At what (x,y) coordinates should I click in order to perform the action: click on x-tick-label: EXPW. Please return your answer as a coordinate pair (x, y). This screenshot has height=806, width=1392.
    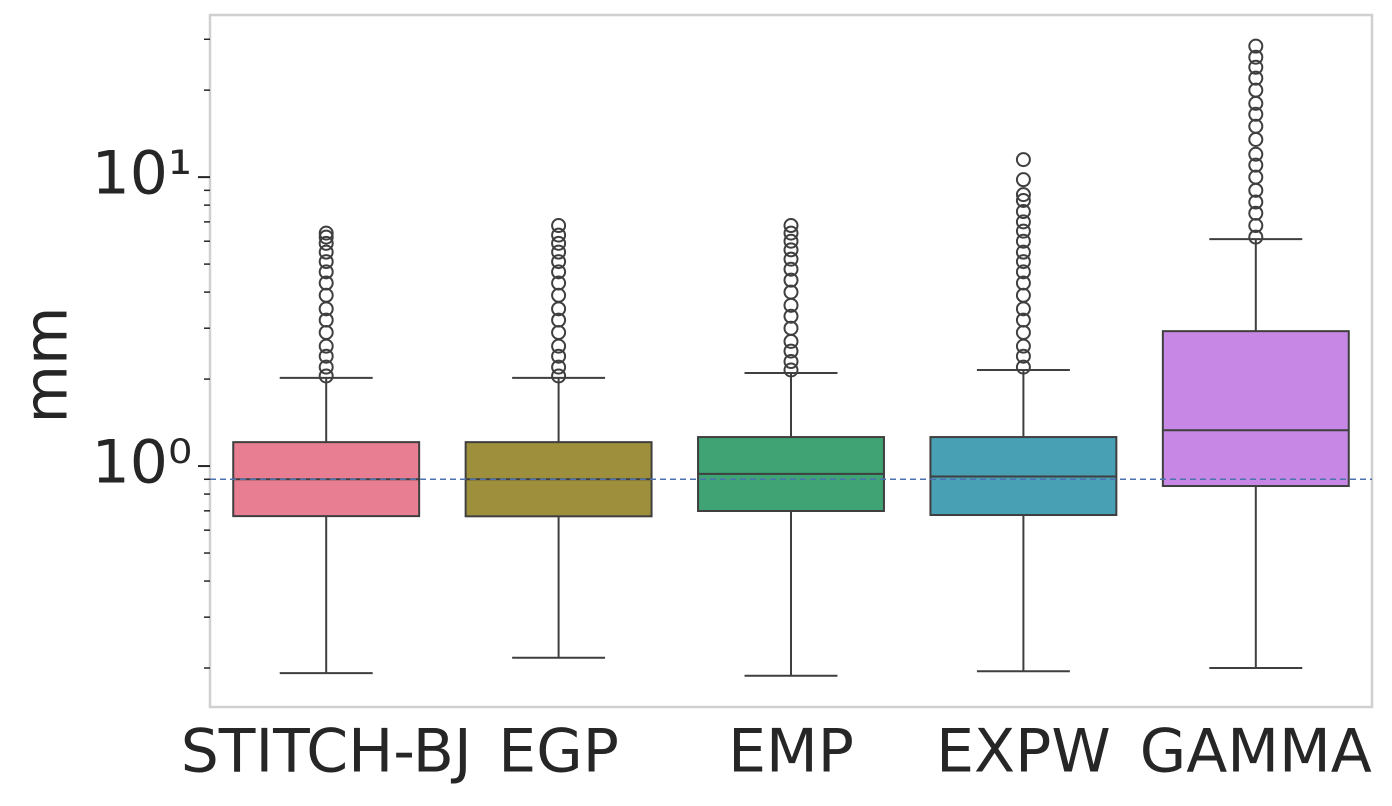
    Looking at the image, I should click on (1023, 752).